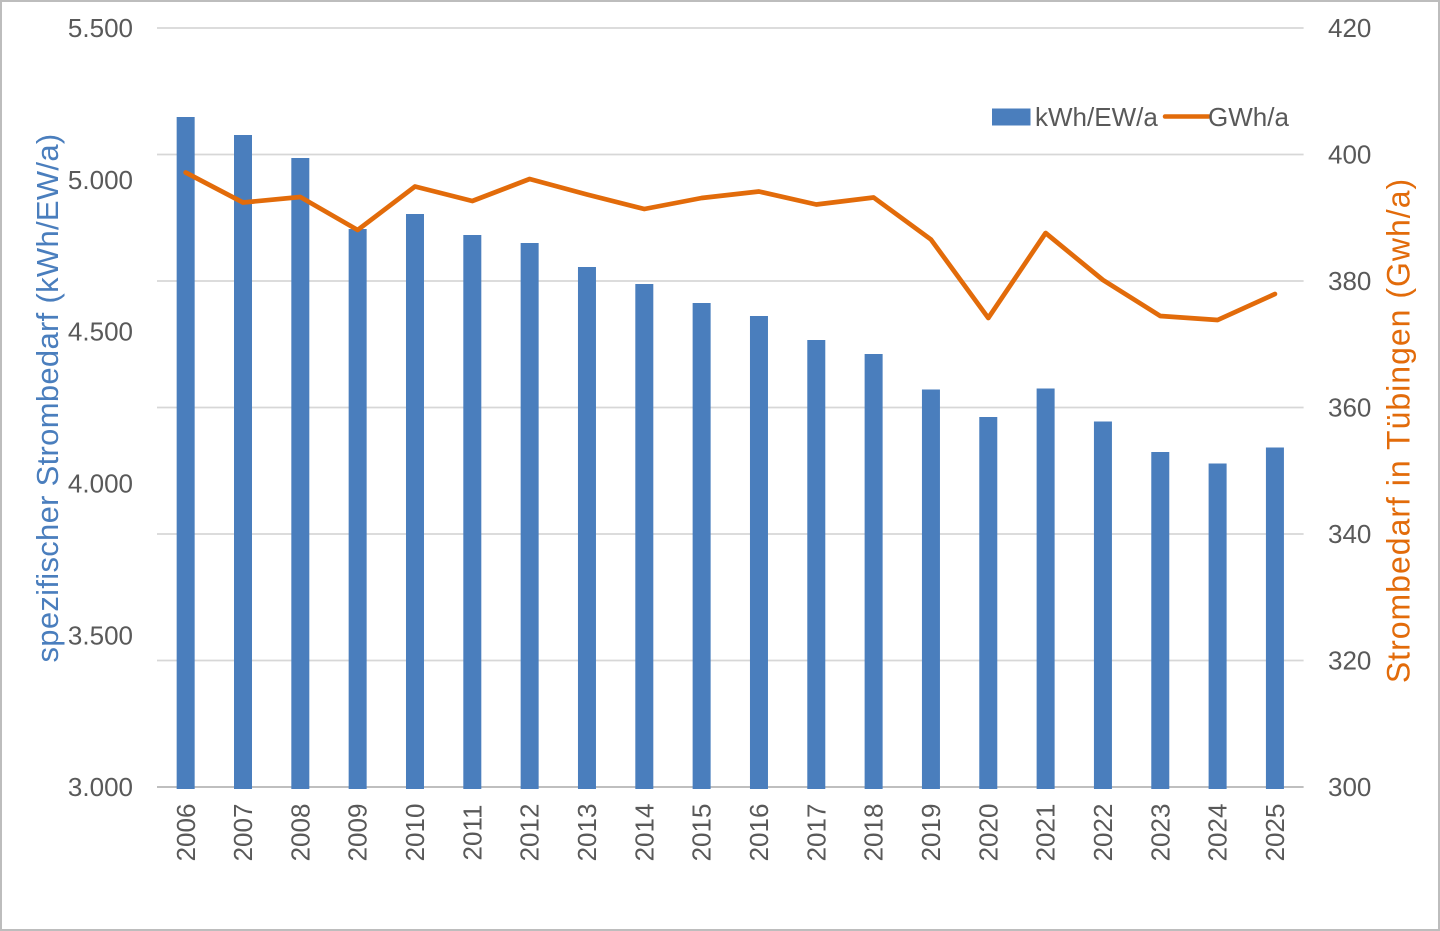  Describe the element at coordinates (702, 833) in the screenshot. I see `svg-text: 2015` at that location.